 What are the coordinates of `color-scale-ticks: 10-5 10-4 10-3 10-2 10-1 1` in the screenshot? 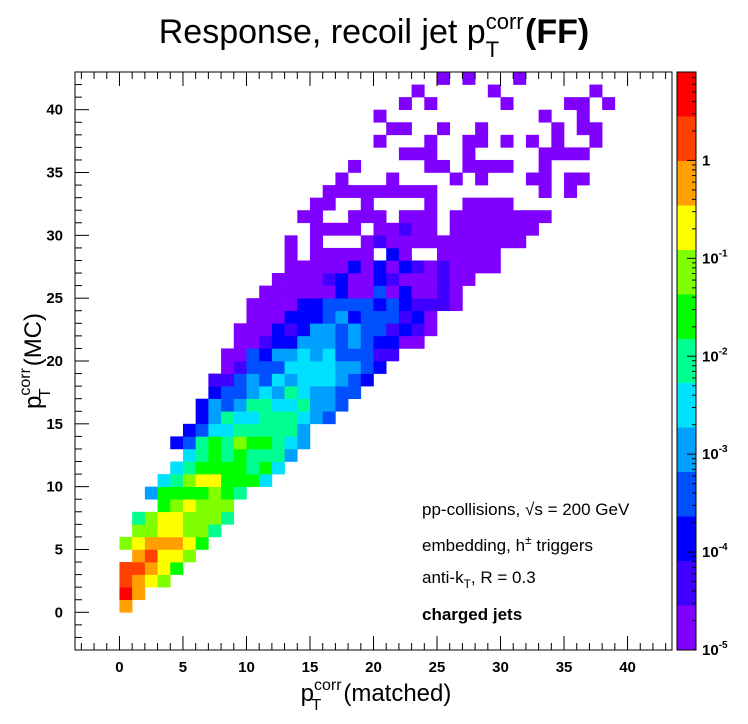 It's located at (707, 365).